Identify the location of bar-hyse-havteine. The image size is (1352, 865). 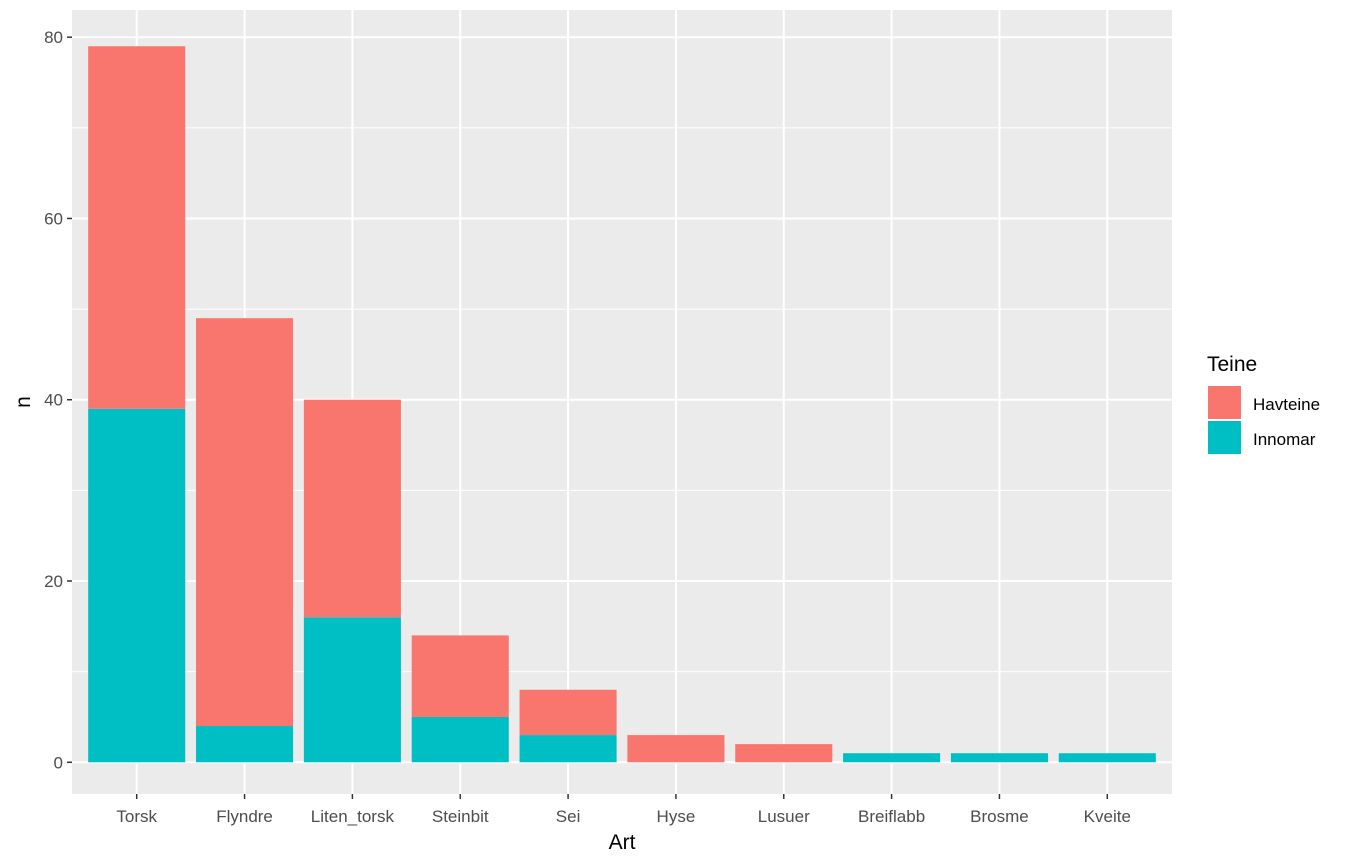
(676, 749).